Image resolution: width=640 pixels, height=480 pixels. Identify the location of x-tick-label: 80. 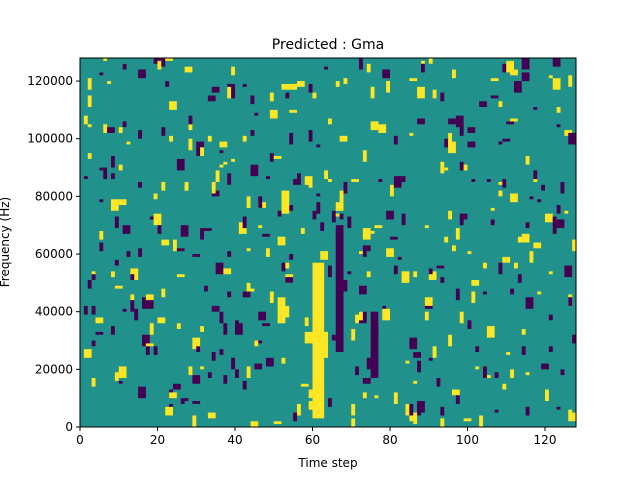
(389, 440).